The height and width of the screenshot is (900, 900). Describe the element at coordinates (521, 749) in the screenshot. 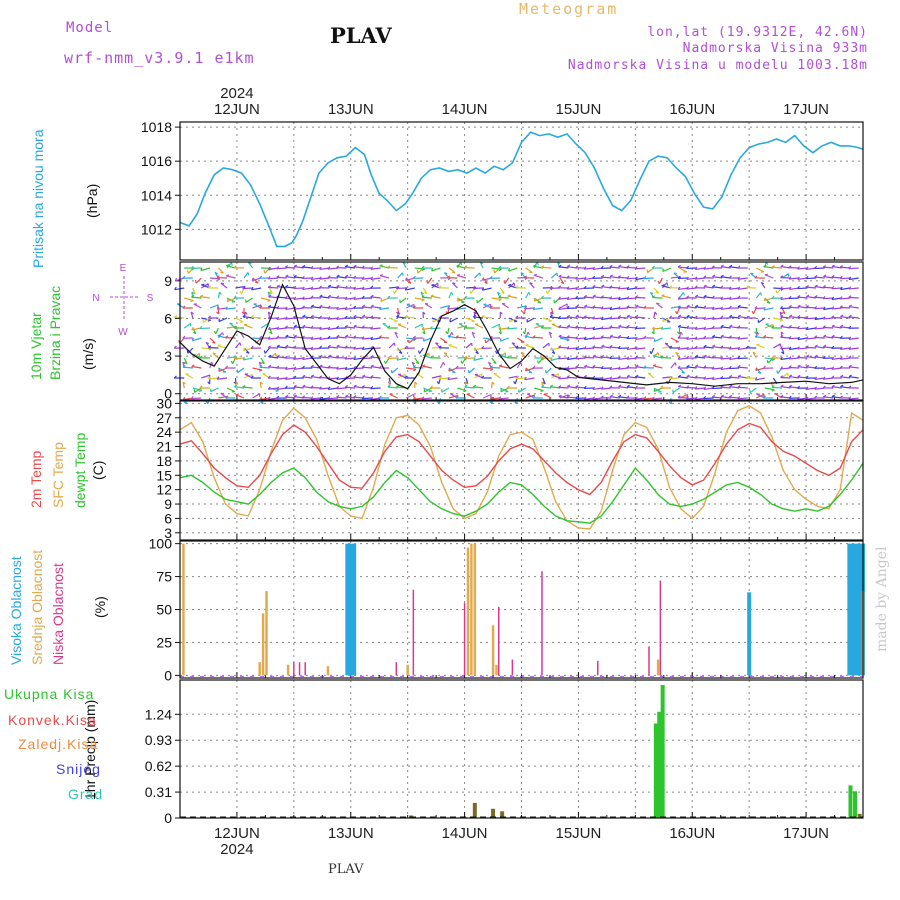

I see `panel-frame` at that location.